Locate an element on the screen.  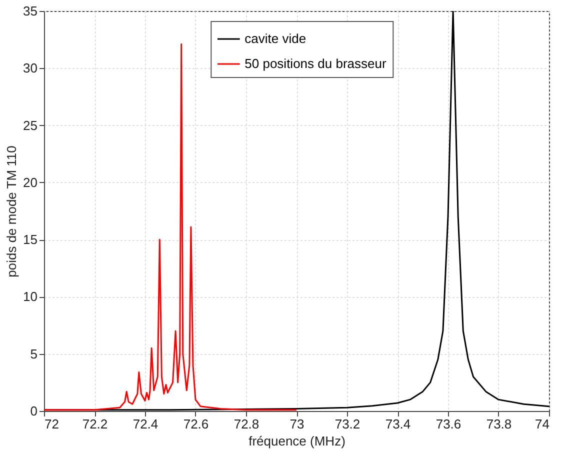
x-tick-label: 73.6 is located at coordinates (449, 424).